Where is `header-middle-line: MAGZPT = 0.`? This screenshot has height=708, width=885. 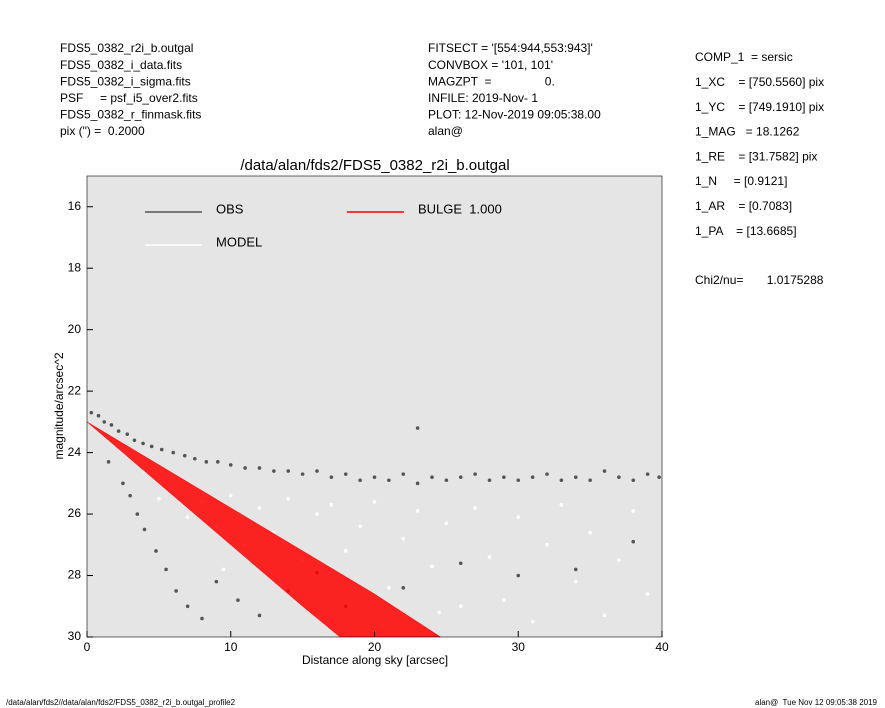
header-middle-line: MAGZPT = 0. is located at coordinates (491, 81).